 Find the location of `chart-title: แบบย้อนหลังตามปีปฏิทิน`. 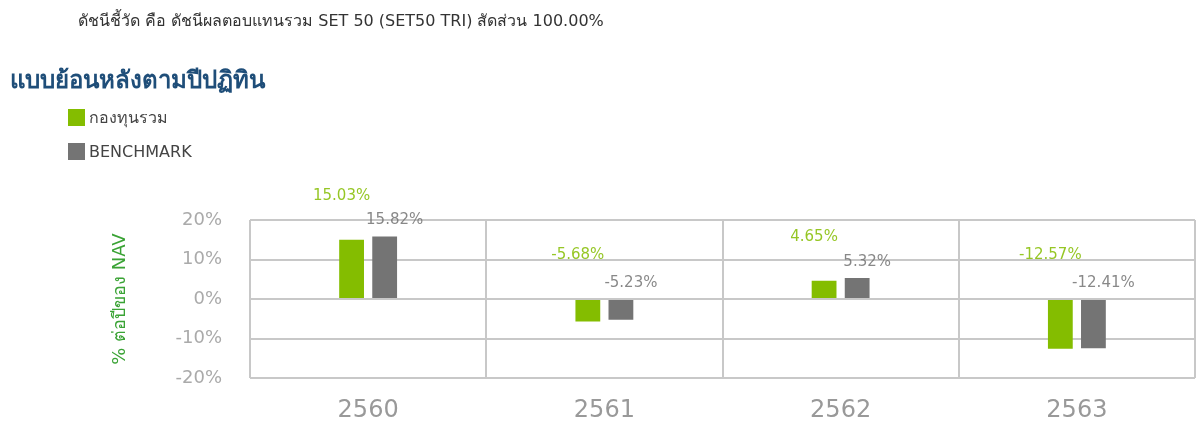

chart-title: แบบย้อนหลังตามปีปฏิทิน is located at coordinates (137, 80).